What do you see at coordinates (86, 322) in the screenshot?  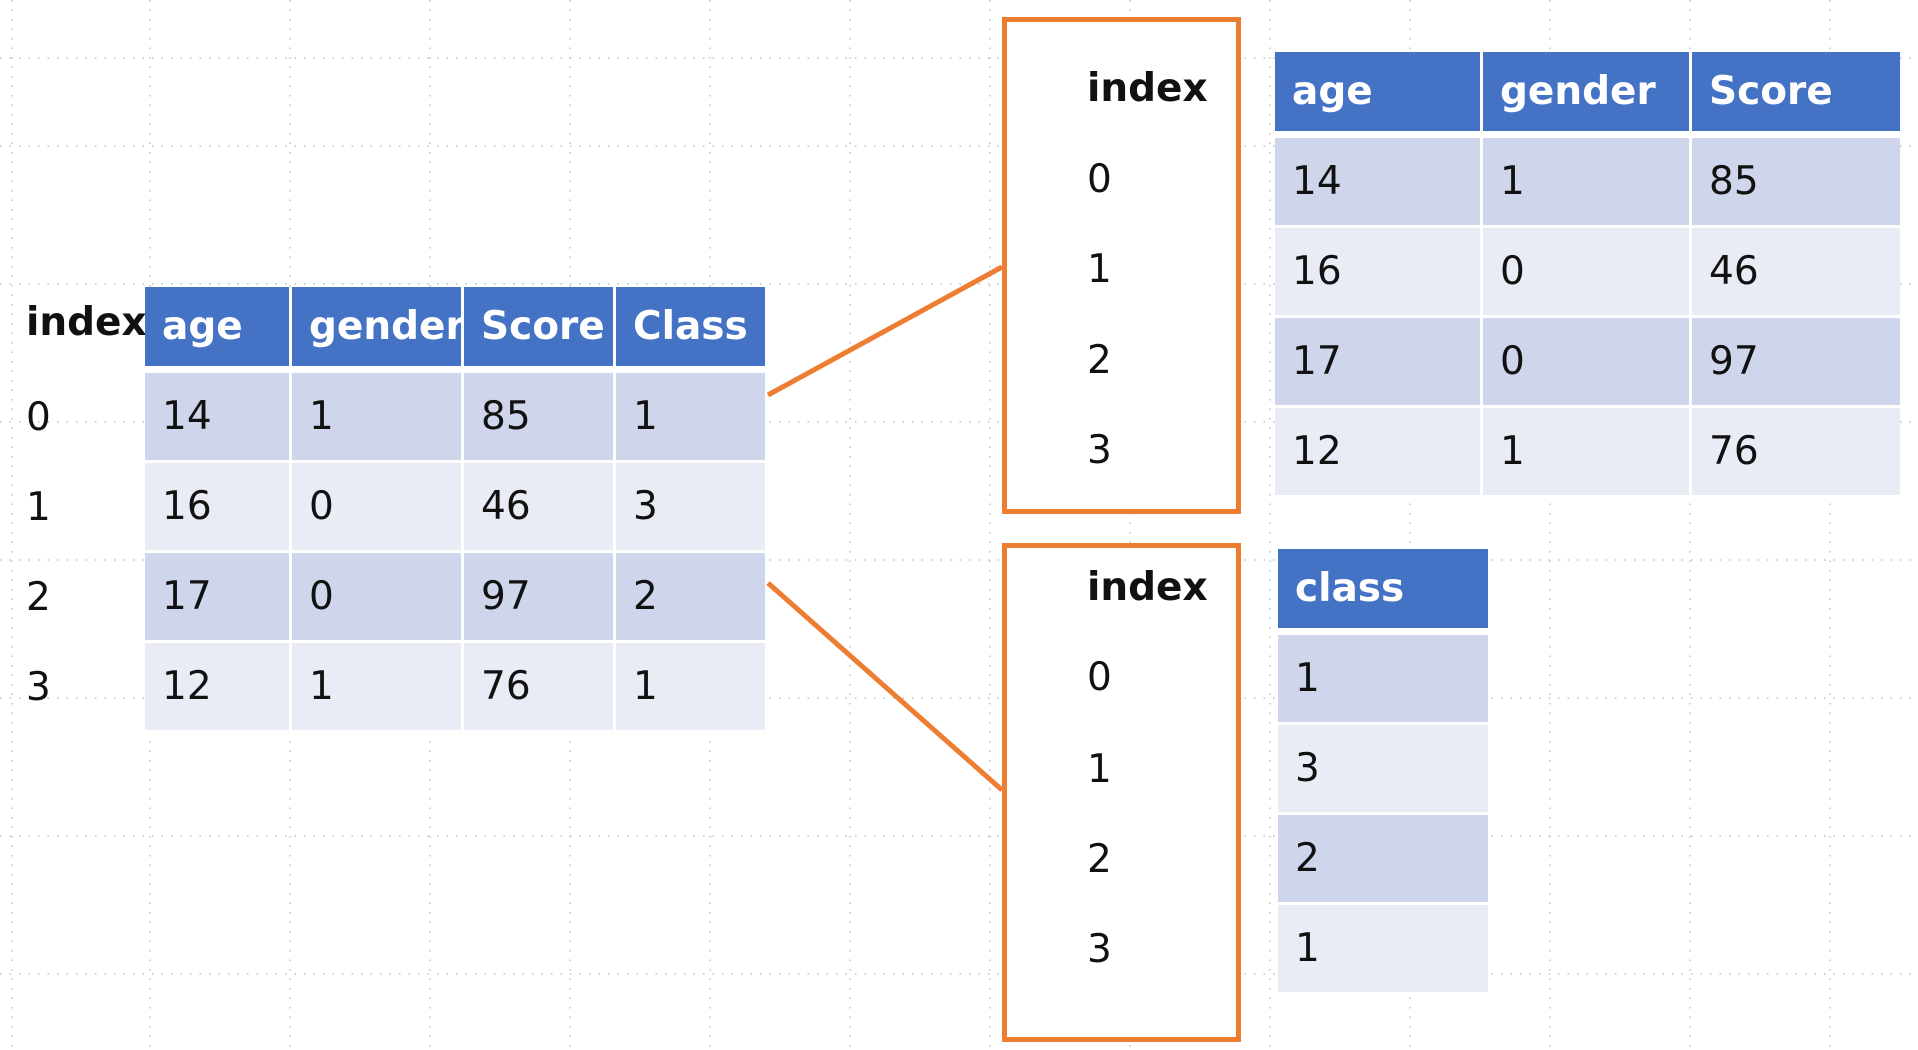 I see `source-index-header: index` at bounding box center [86, 322].